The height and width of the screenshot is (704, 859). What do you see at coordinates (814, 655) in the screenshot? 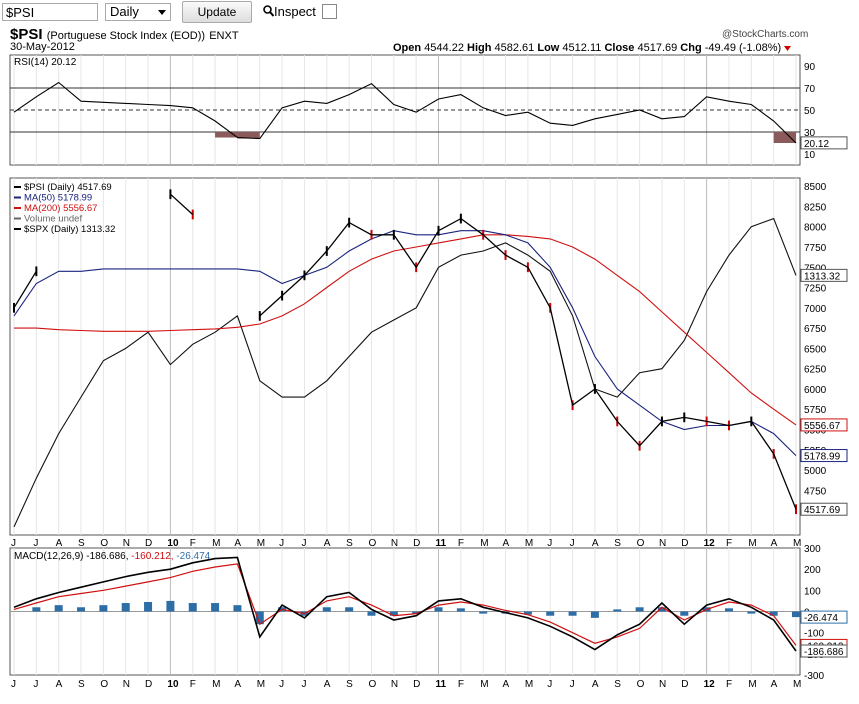
I see `macd-tick-label: -200` at bounding box center [814, 655].